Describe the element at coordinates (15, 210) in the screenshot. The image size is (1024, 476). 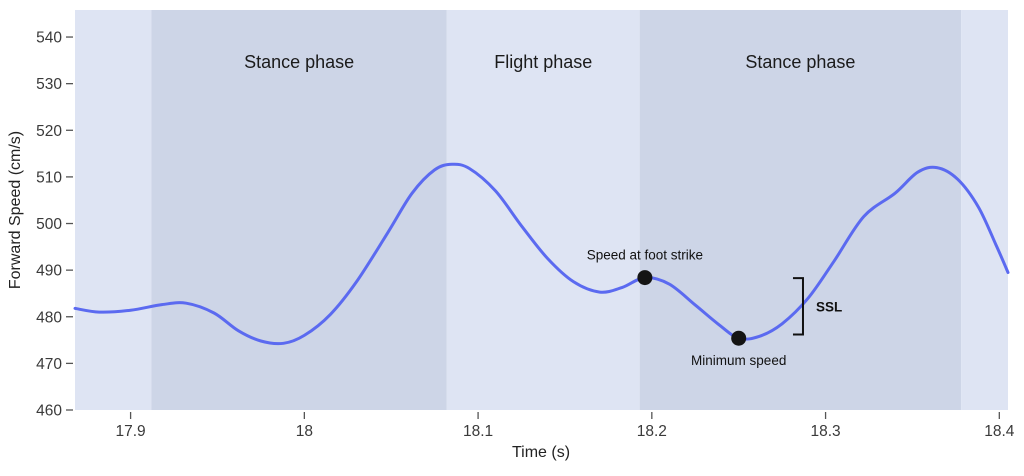
I see `y-axis-title: Forward Speed (cm/s)` at that location.